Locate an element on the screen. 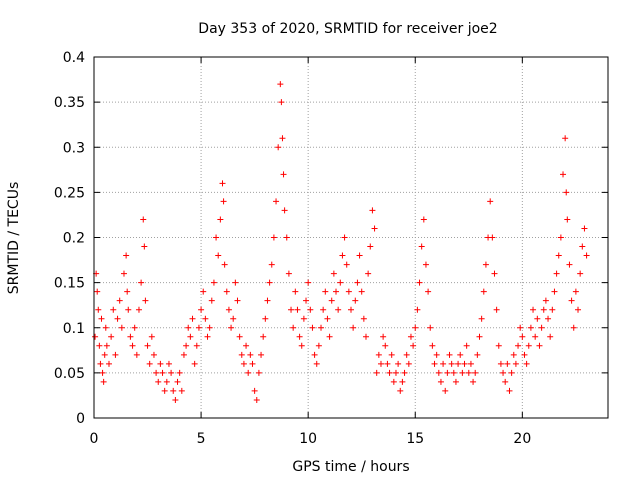  x-tick-label: 20 is located at coordinates (522, 439).